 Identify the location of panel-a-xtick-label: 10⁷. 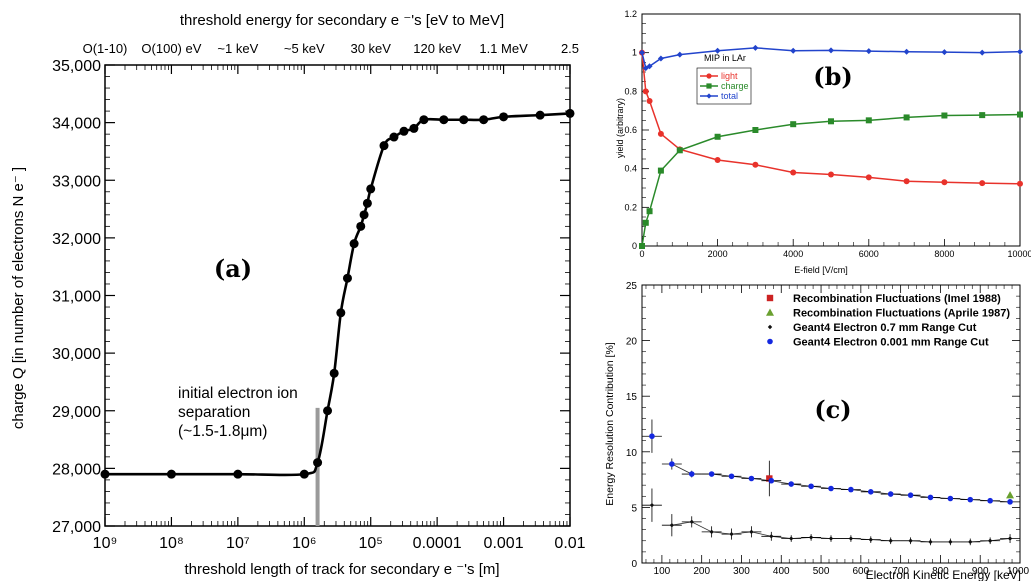
(238, 543).